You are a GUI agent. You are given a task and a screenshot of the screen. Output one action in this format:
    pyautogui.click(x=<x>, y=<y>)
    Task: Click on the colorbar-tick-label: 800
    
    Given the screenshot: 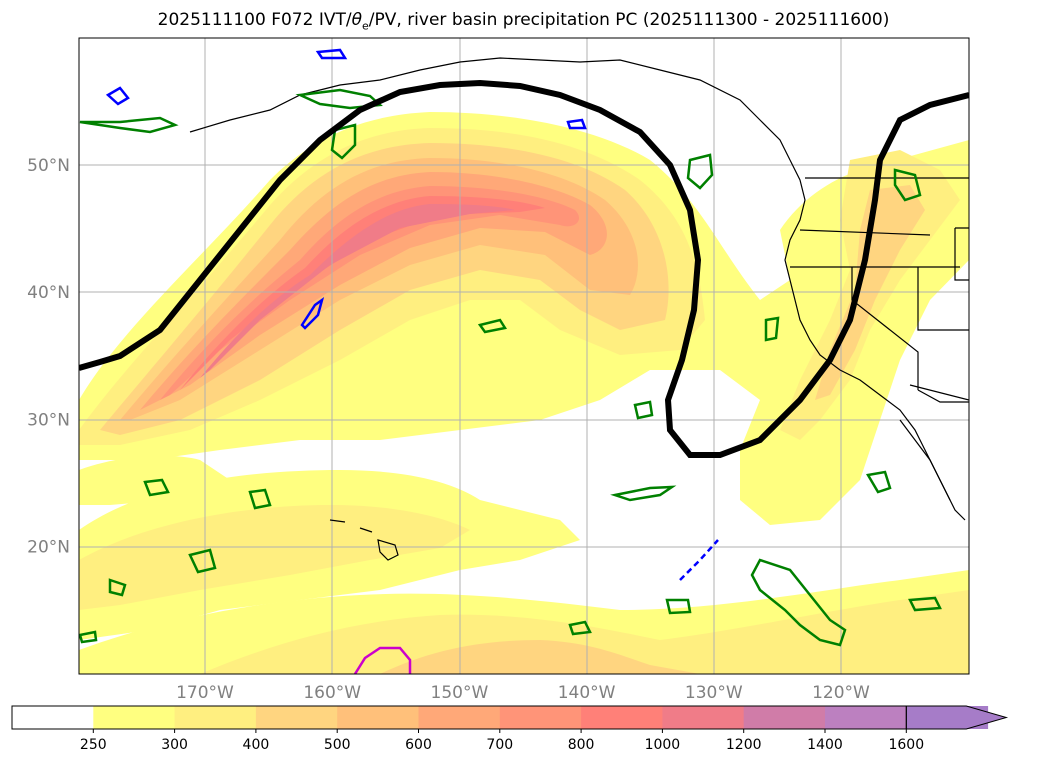 What is the action you would take?
    pyautogui.click(x=581, y=745)
    